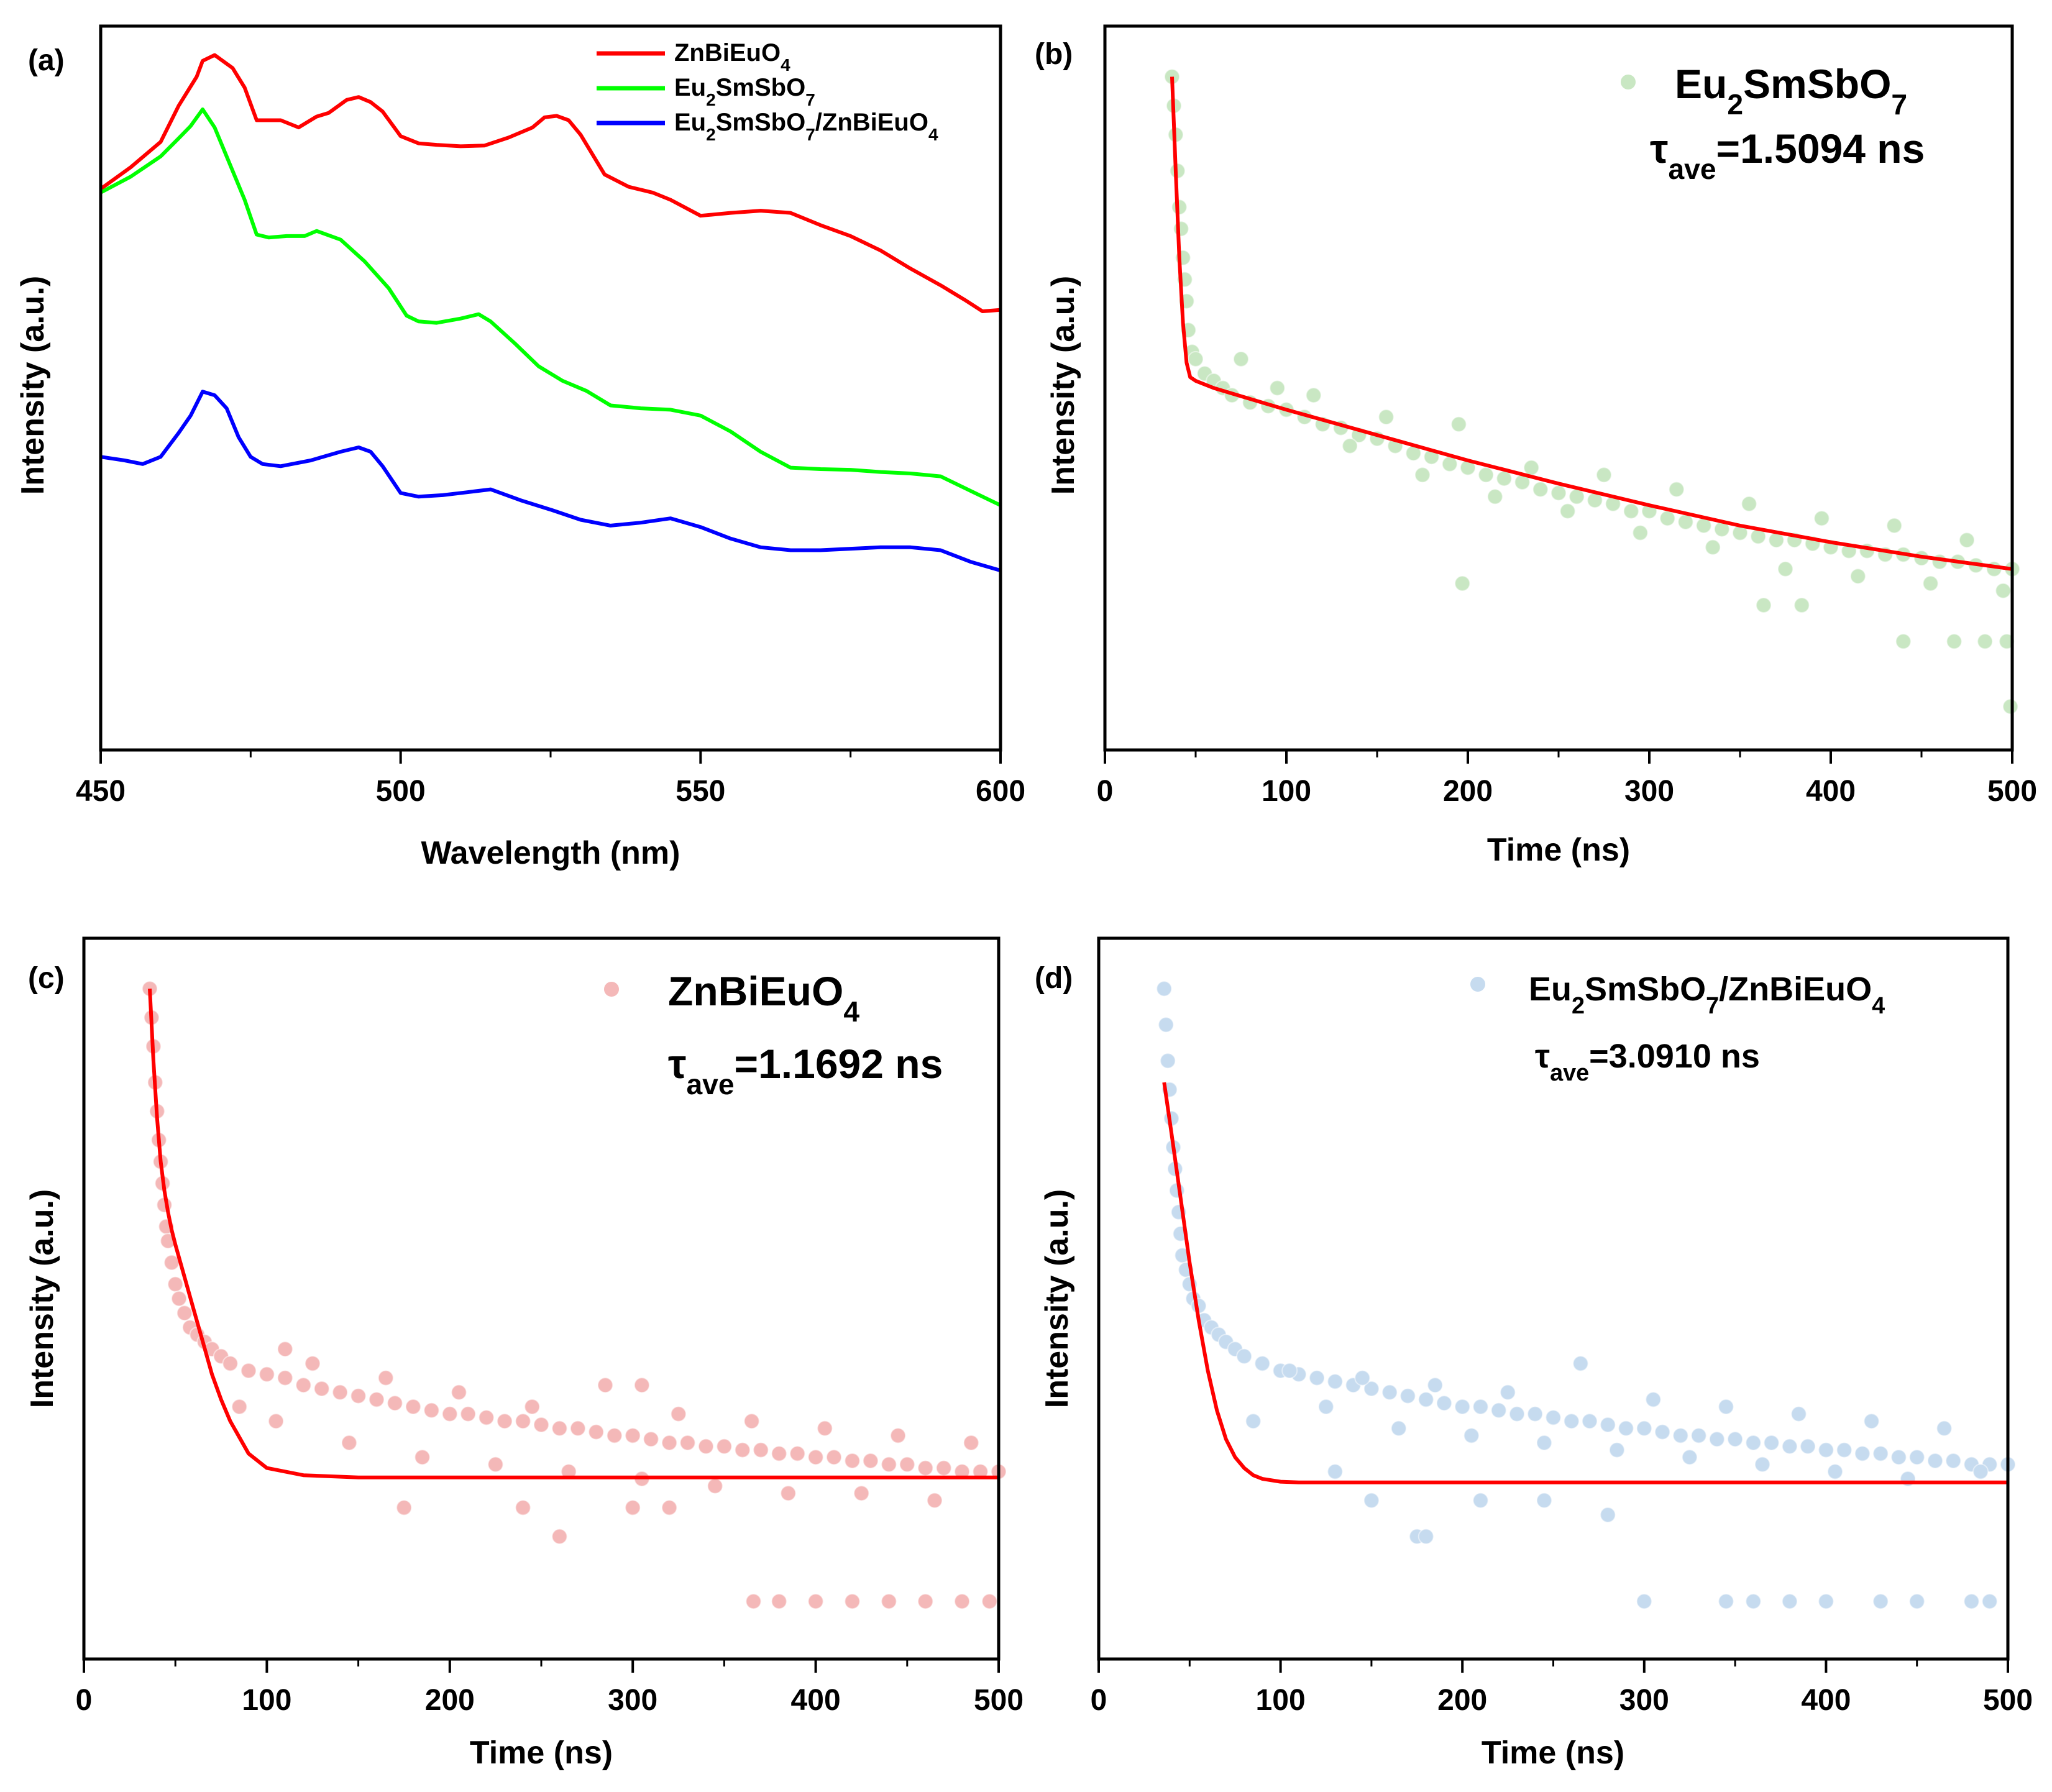 This screenshot has height=1792, width=2052. I want to click on panel-d-y-axis-title: Intensity (a.u.), so click(1057, 1298).